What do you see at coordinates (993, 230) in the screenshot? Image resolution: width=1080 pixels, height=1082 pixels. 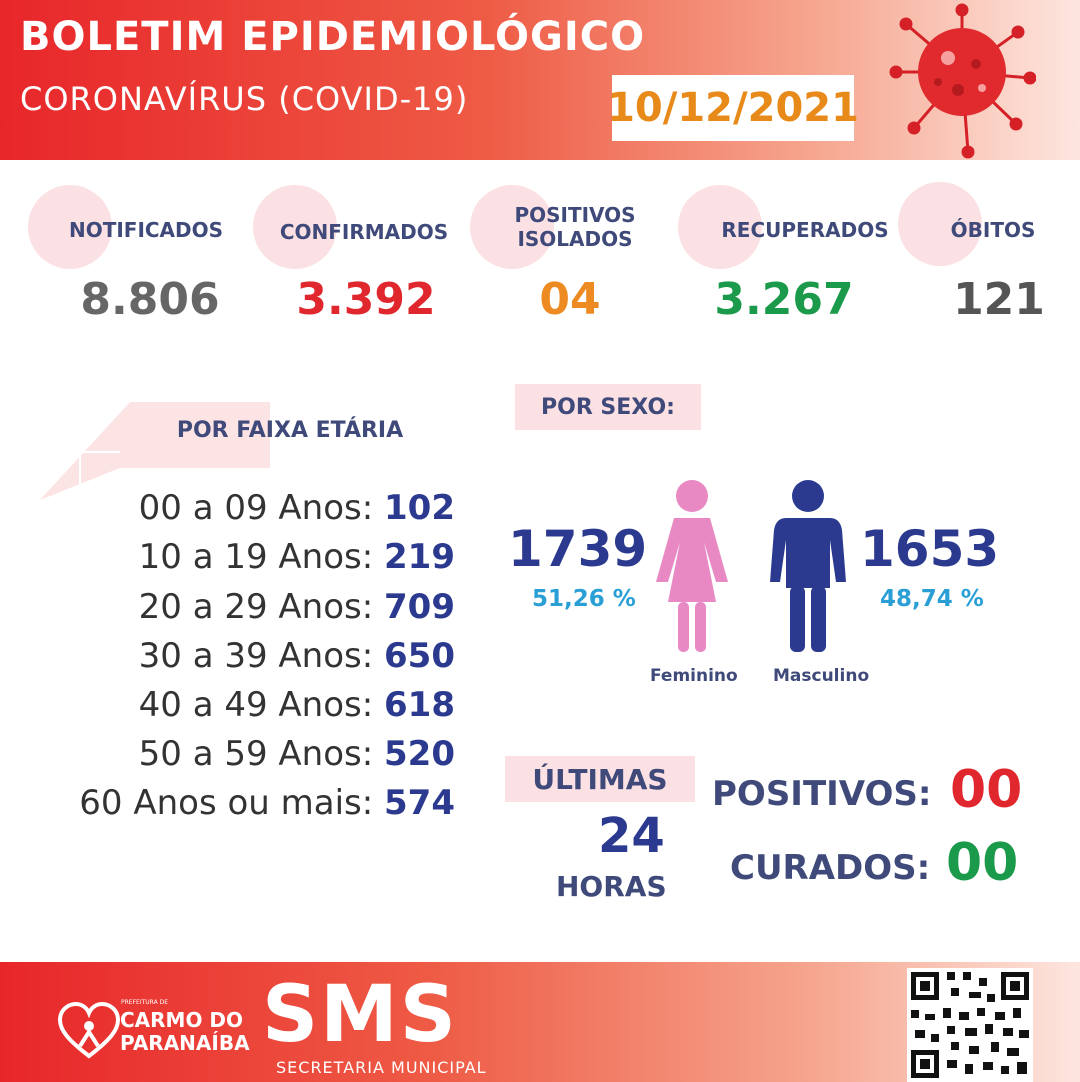 I see `obitos-label: ÓBITOS` at bounding box center [993, 230].